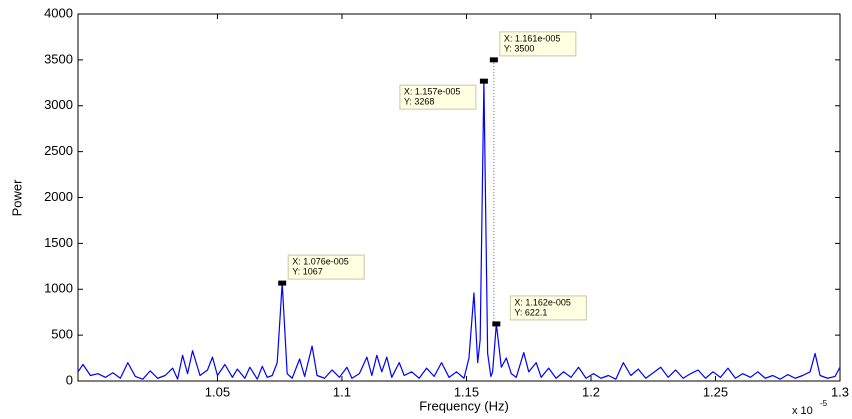 The height and width of the screenshot is (419, 852). What do you see at coordinates (591, 391) in the screenshot?
I see `x-tick-label: 1.2` at bounding box center [591, 391].